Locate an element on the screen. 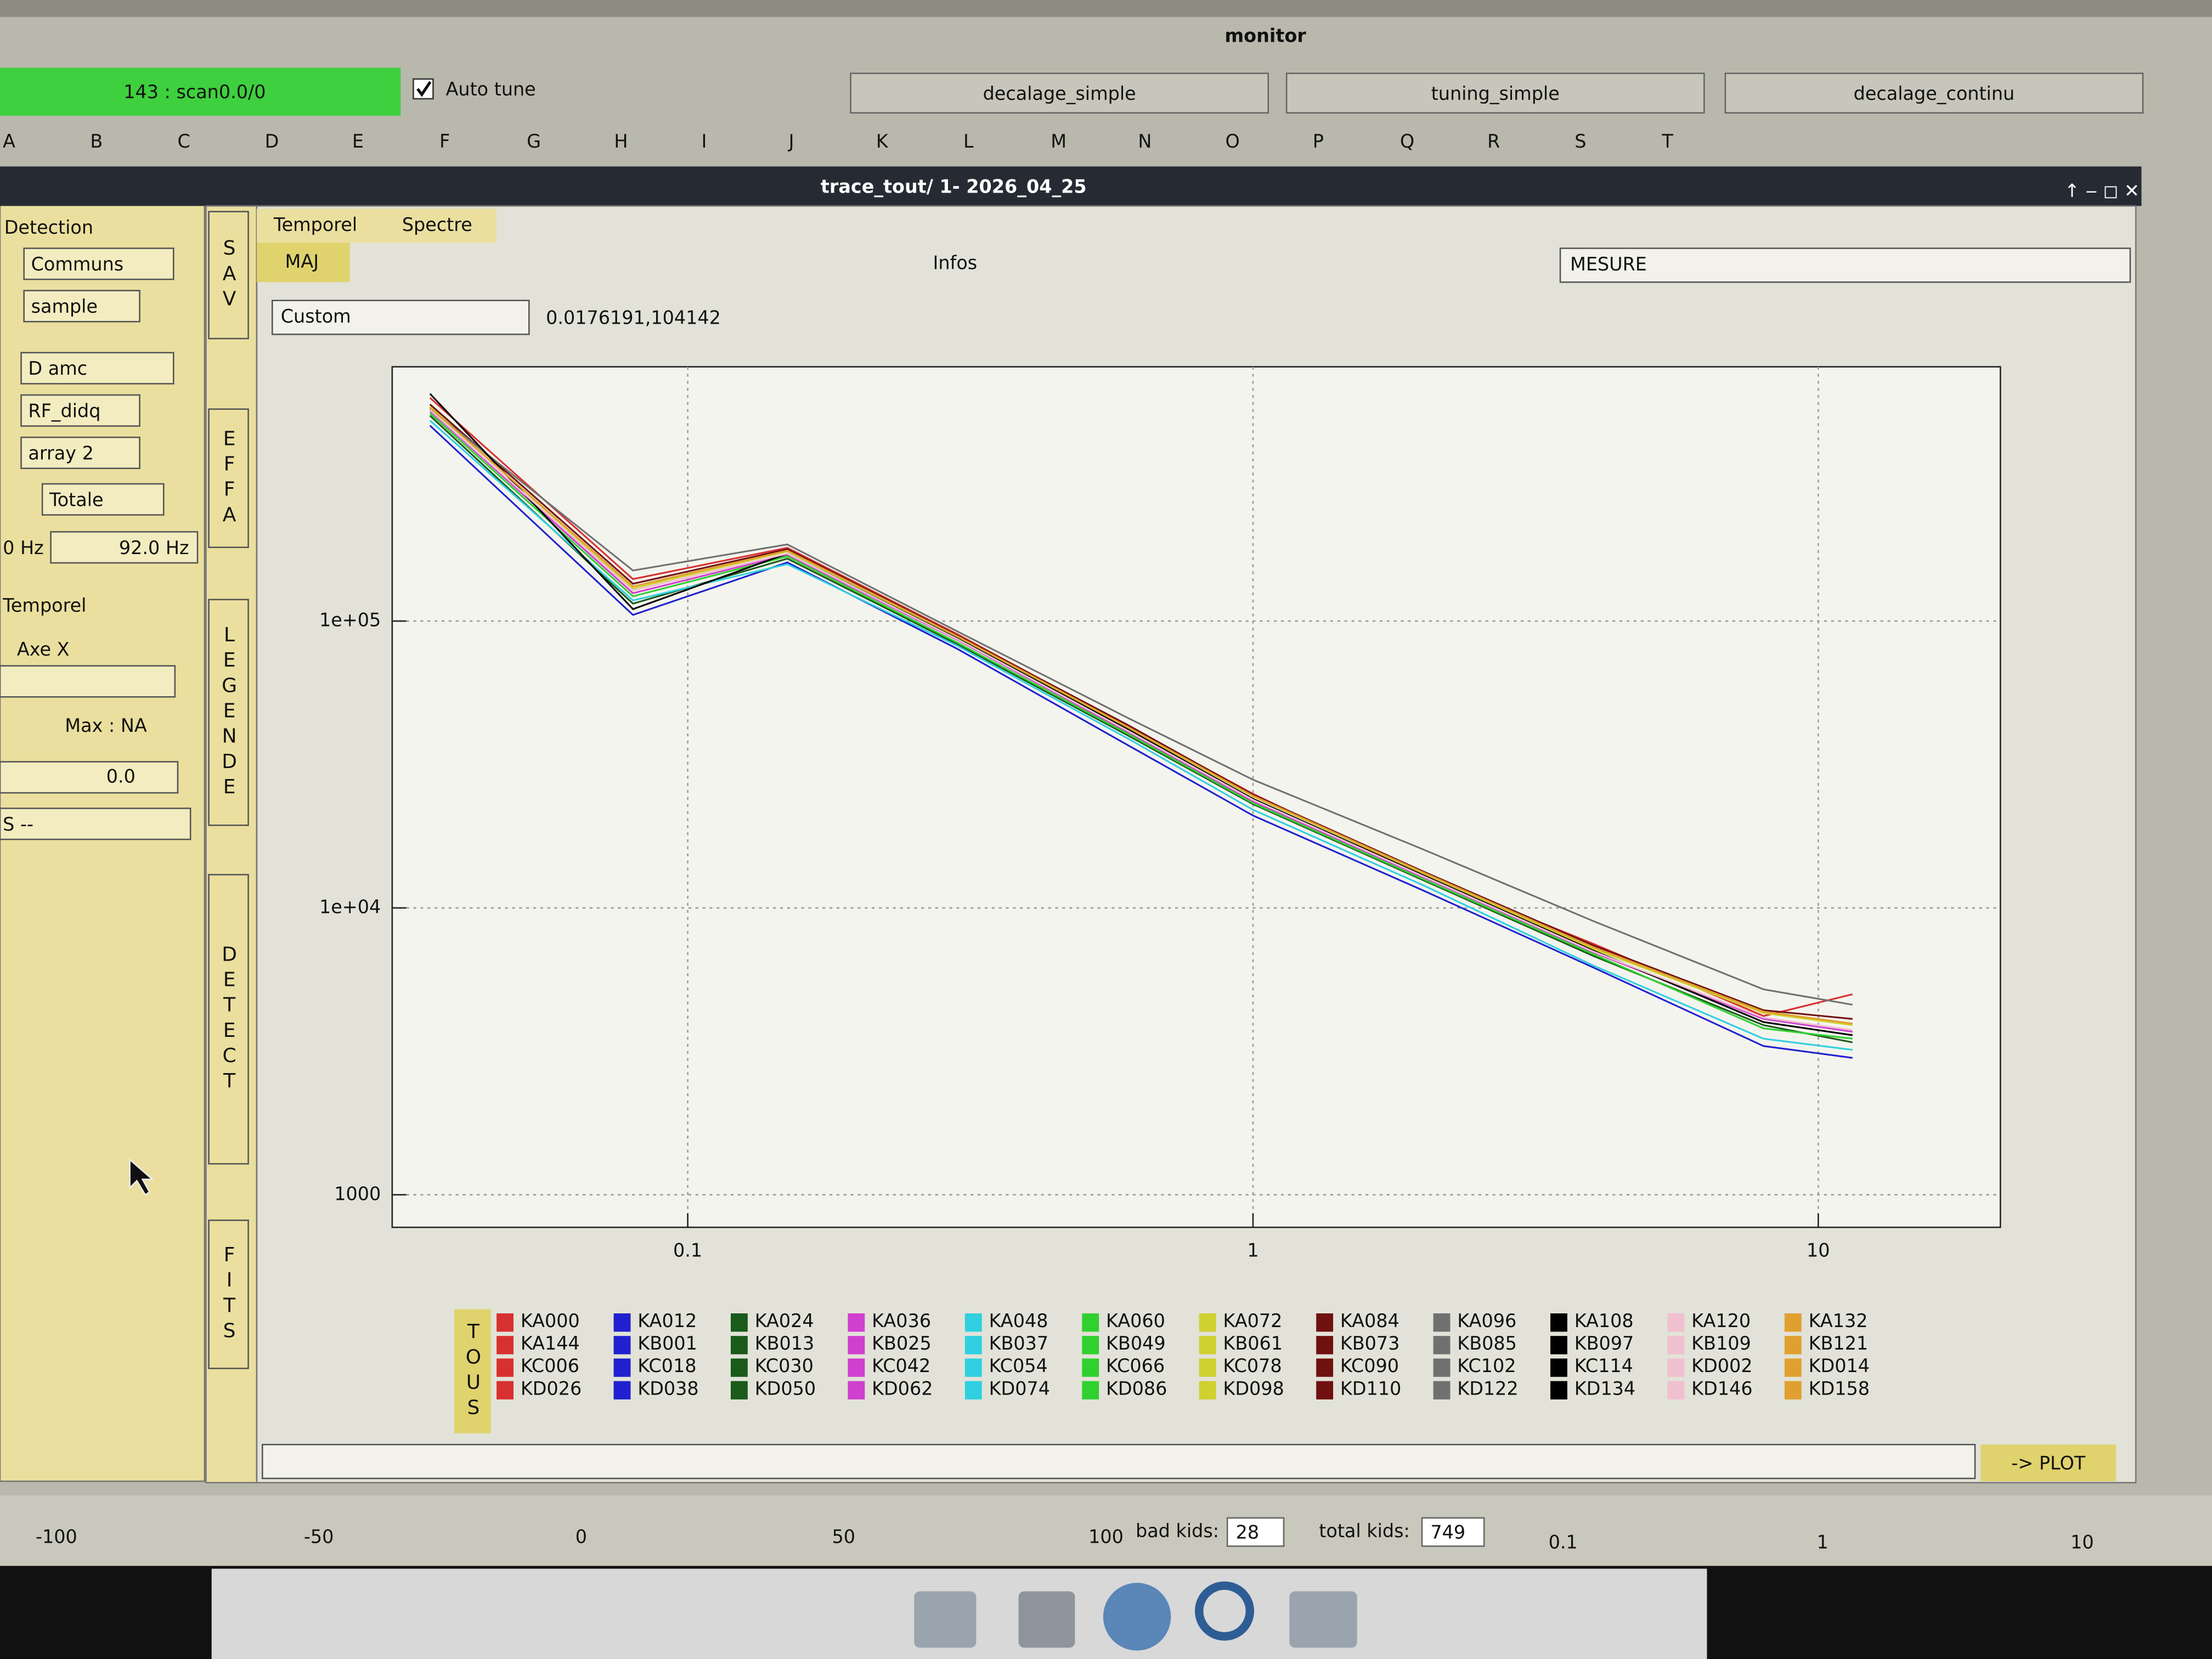  tab: Spectre is located at coordinates (437, 225).